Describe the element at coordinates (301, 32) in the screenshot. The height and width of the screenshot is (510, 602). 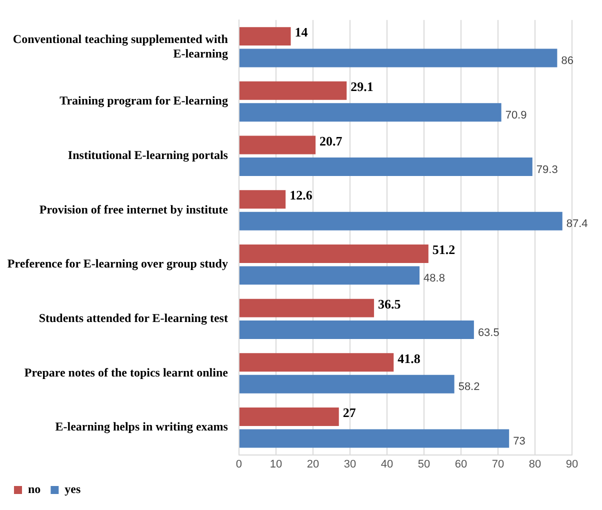
I see `data-label: 14` at that location.